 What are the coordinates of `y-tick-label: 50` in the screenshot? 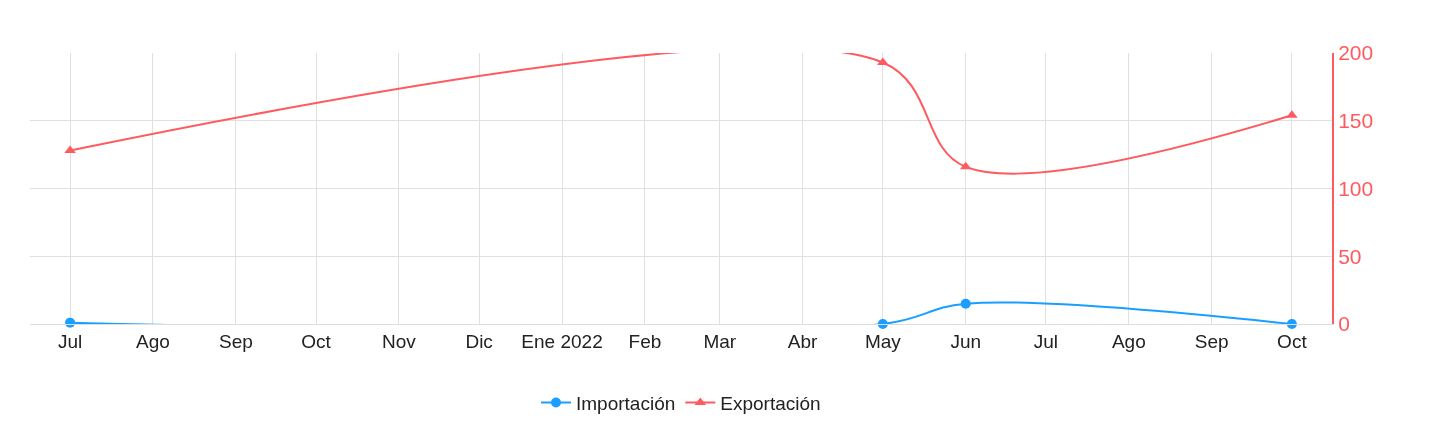 It's located at (1350, 256).